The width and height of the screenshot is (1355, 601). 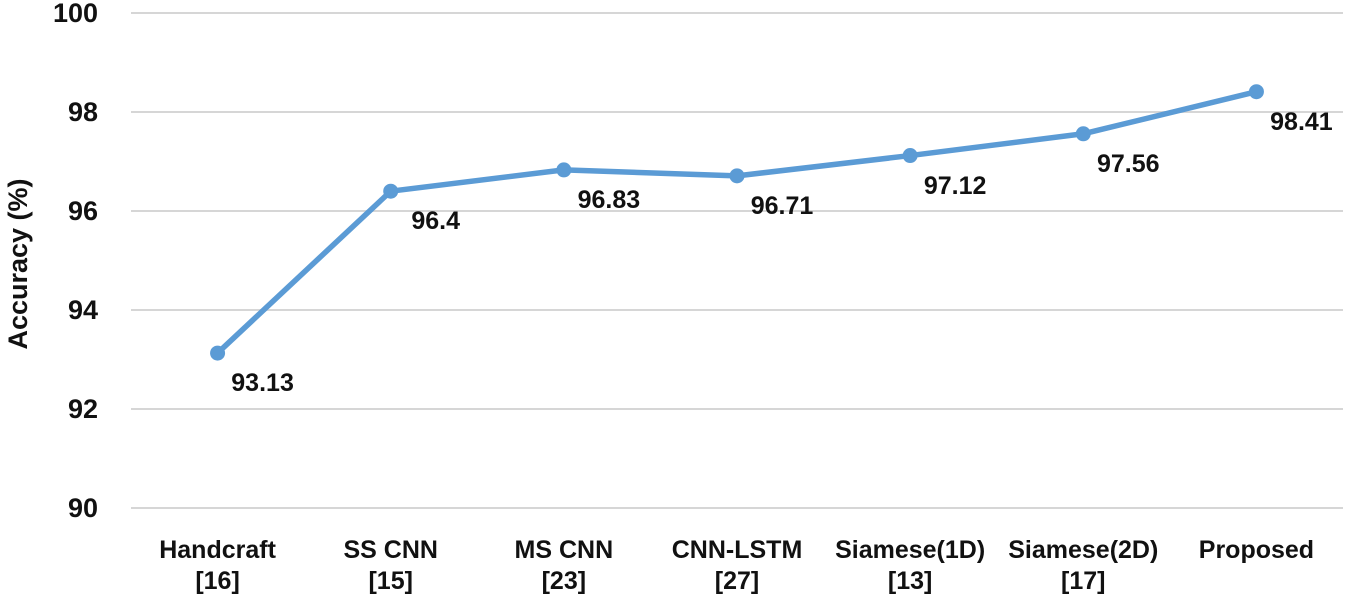 I want to click on data-point-label: 97.56, so click(x=1128, y=163).